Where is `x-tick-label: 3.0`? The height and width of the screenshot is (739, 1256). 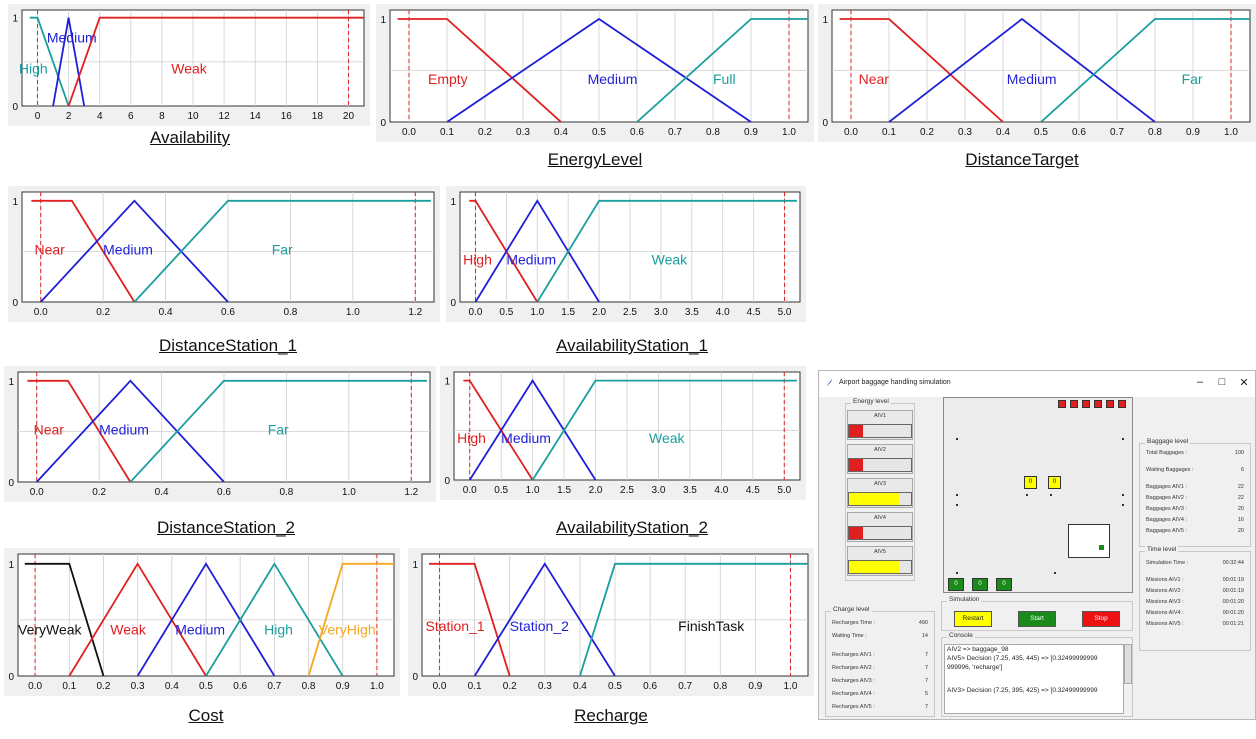
x-tick-label: 3.0 is located at coordinates (661, 312).